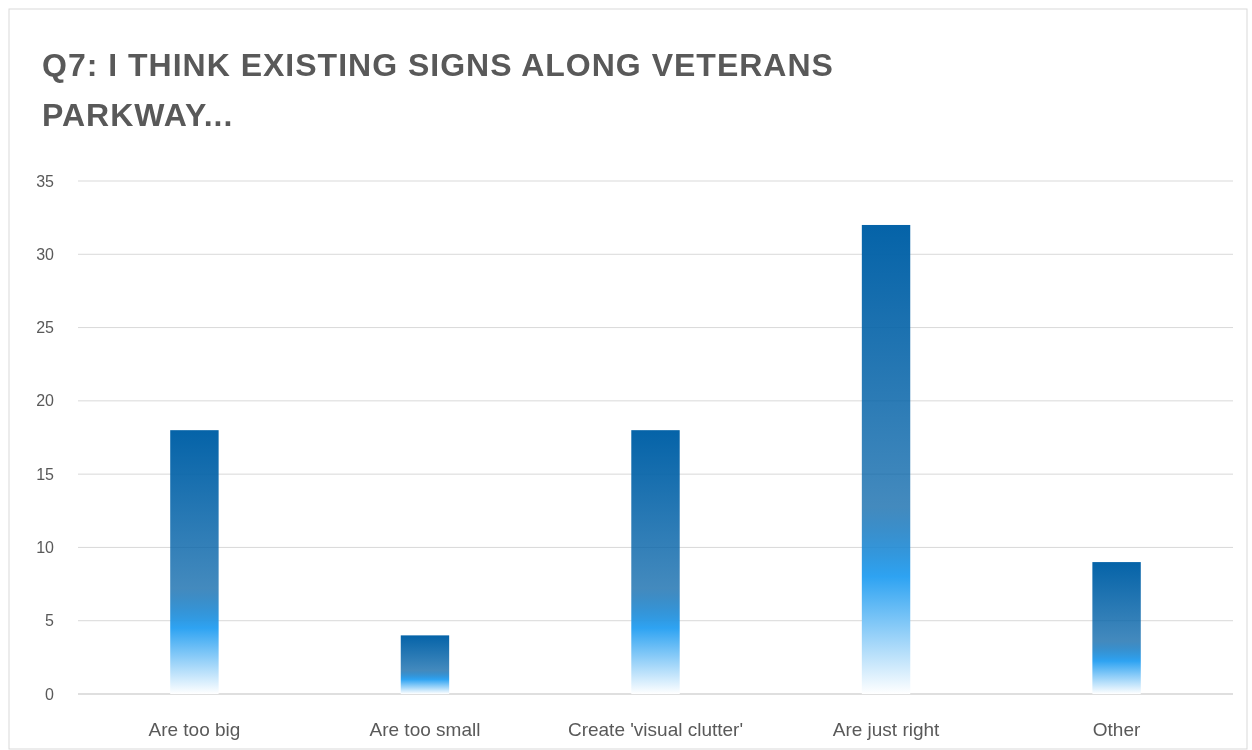 This screenshot has width=1252, height=750. What do you see at coordinates (45, 401) in the screenshot?
I see `y-tick-label: 20` at bounding box center [45, 401].